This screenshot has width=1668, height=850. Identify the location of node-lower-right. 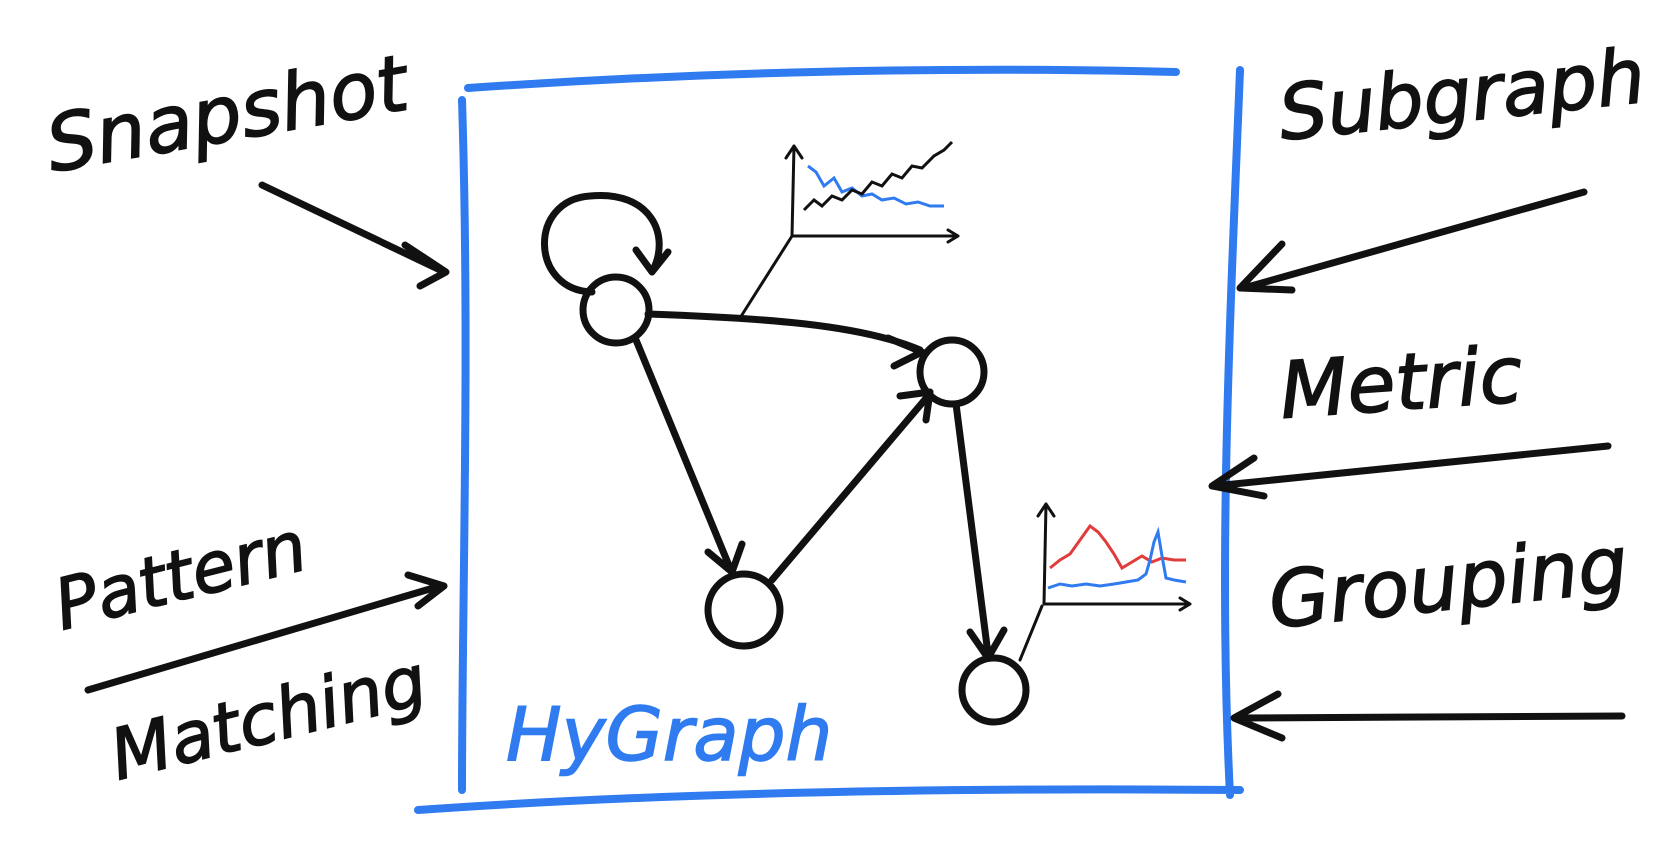
(994, 690).